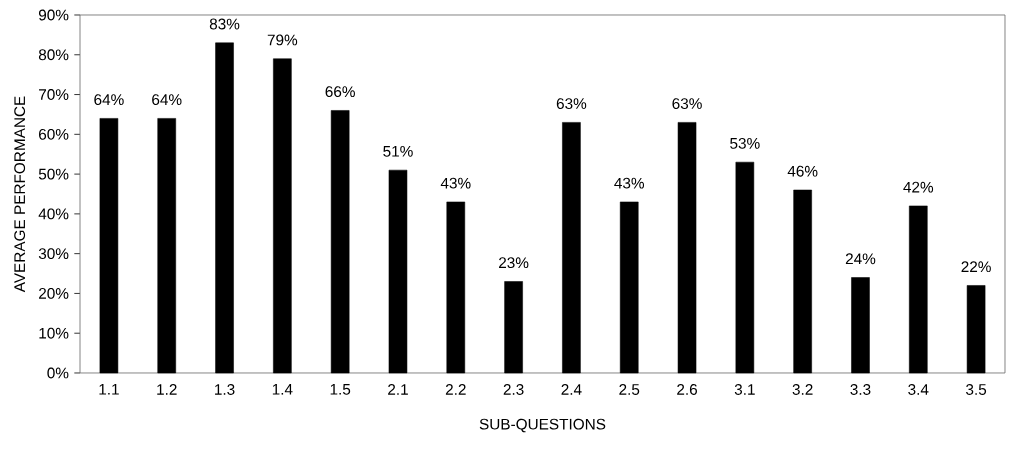 The width and height of the screenshot is (1025, 459). Describe the element at coordinates (802, 389) in the screenshot. I see `x-tick-label: 3.2` at that location.